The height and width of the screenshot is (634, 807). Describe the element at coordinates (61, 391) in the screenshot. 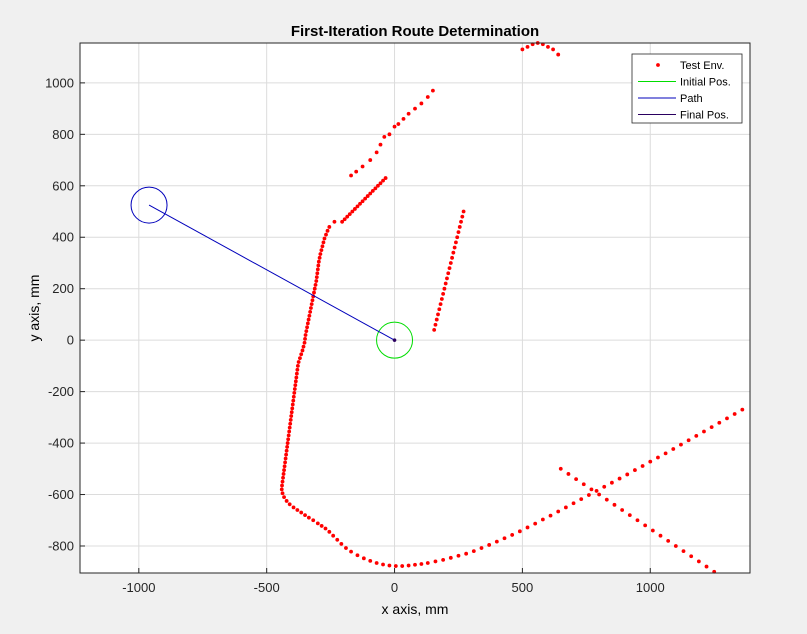

I see `y-tick-label: -200` at that location.